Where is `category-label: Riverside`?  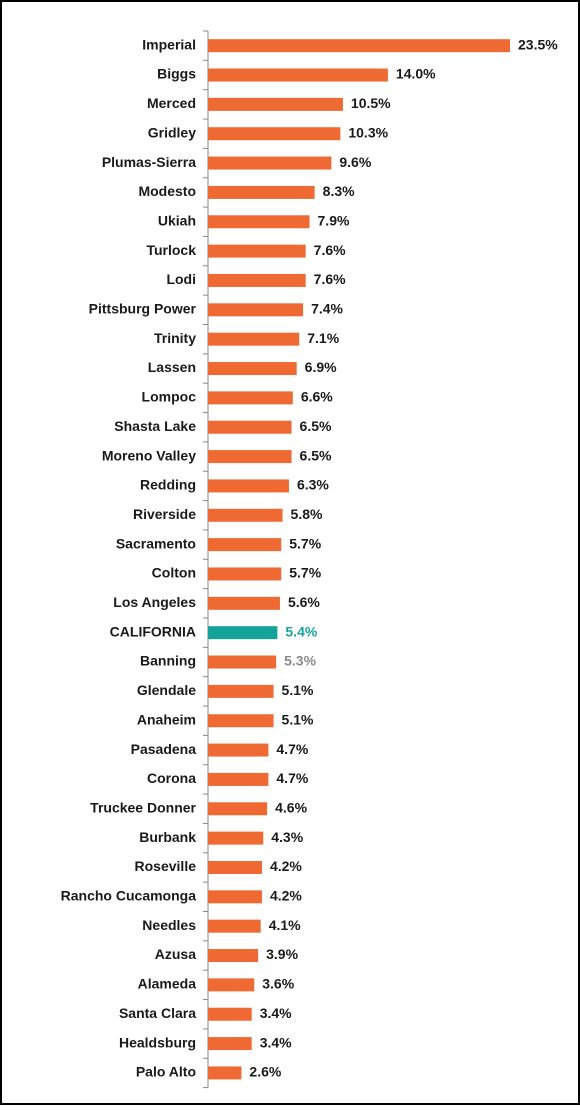 category-label: Riverside is located at coordinates (164, 514).